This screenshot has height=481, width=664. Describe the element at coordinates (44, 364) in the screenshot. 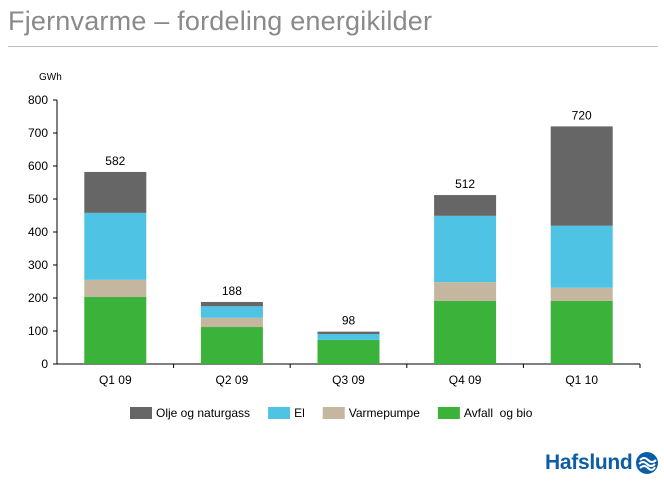

I see `y-tick-label: 0` at that location.